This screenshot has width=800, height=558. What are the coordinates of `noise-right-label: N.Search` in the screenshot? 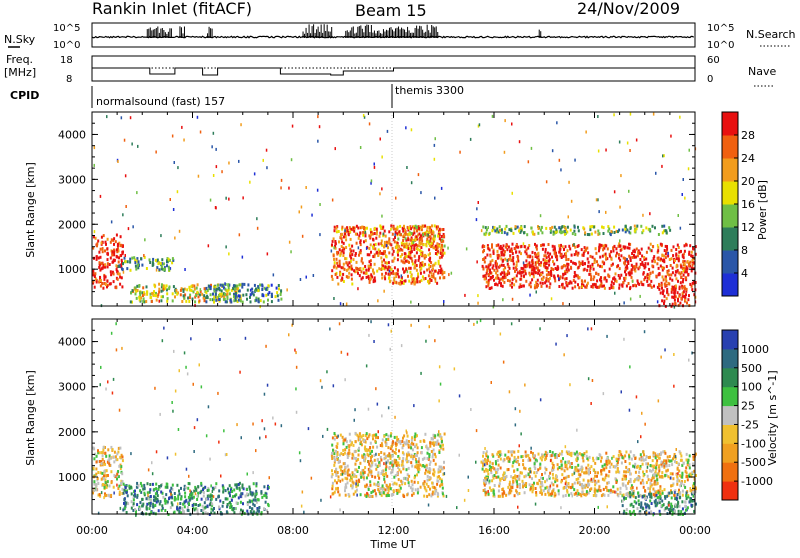 It's located at (771, 34).